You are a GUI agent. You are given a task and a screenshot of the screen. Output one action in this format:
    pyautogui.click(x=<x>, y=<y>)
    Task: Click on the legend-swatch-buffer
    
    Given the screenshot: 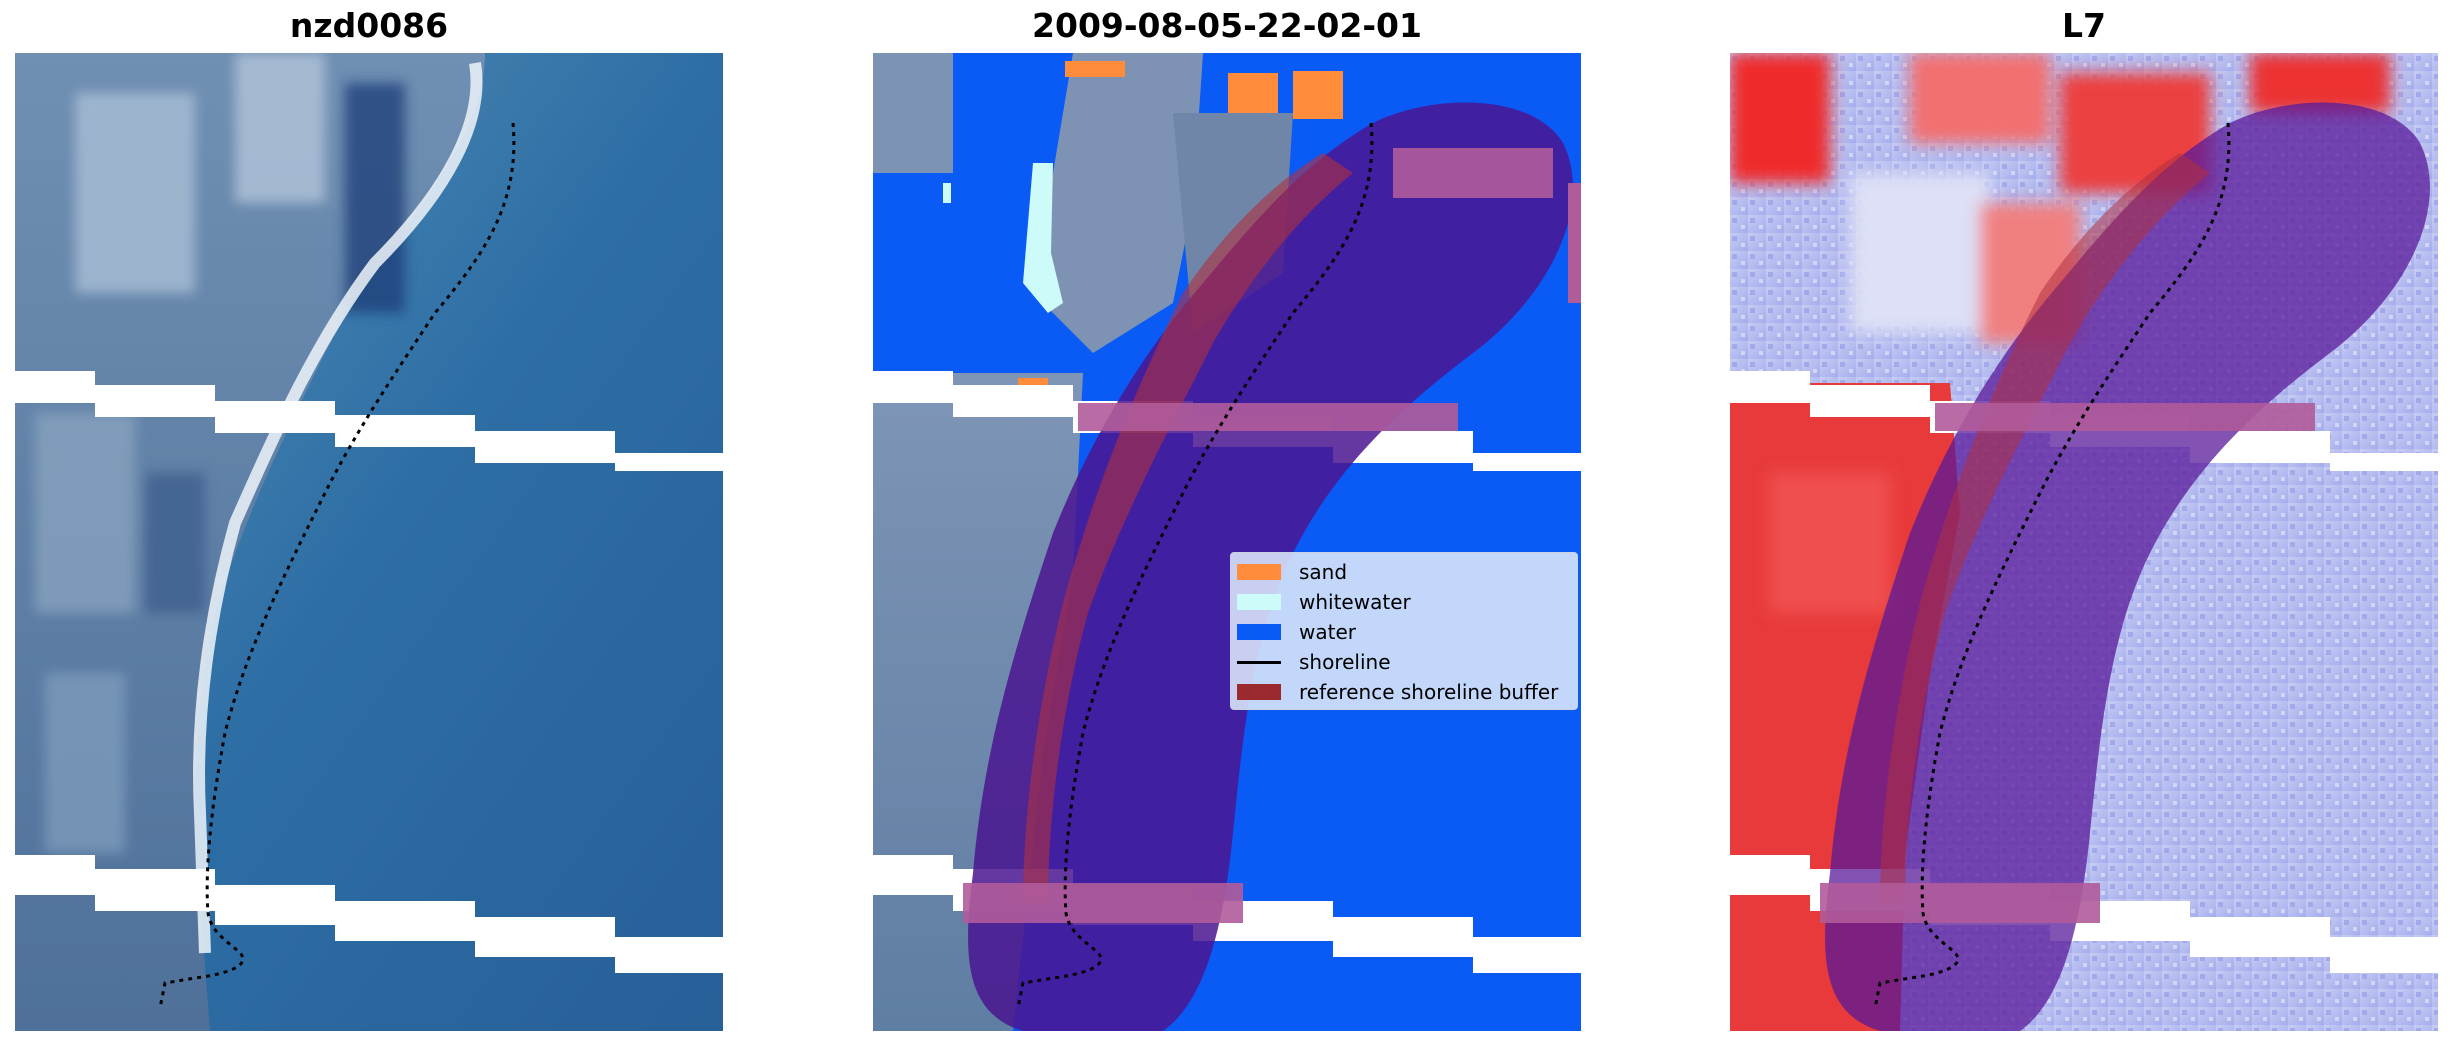 What is the action you would take?
    pyautogui.click(x=1259, y=692)
    